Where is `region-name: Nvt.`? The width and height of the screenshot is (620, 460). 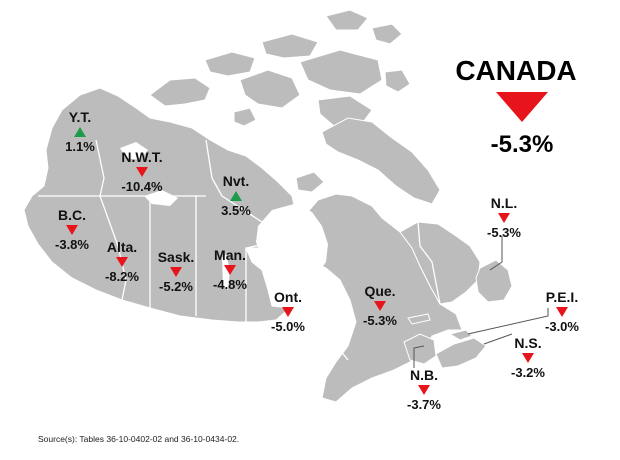
region-name: Nvt. is located at coordinates (236, 181).